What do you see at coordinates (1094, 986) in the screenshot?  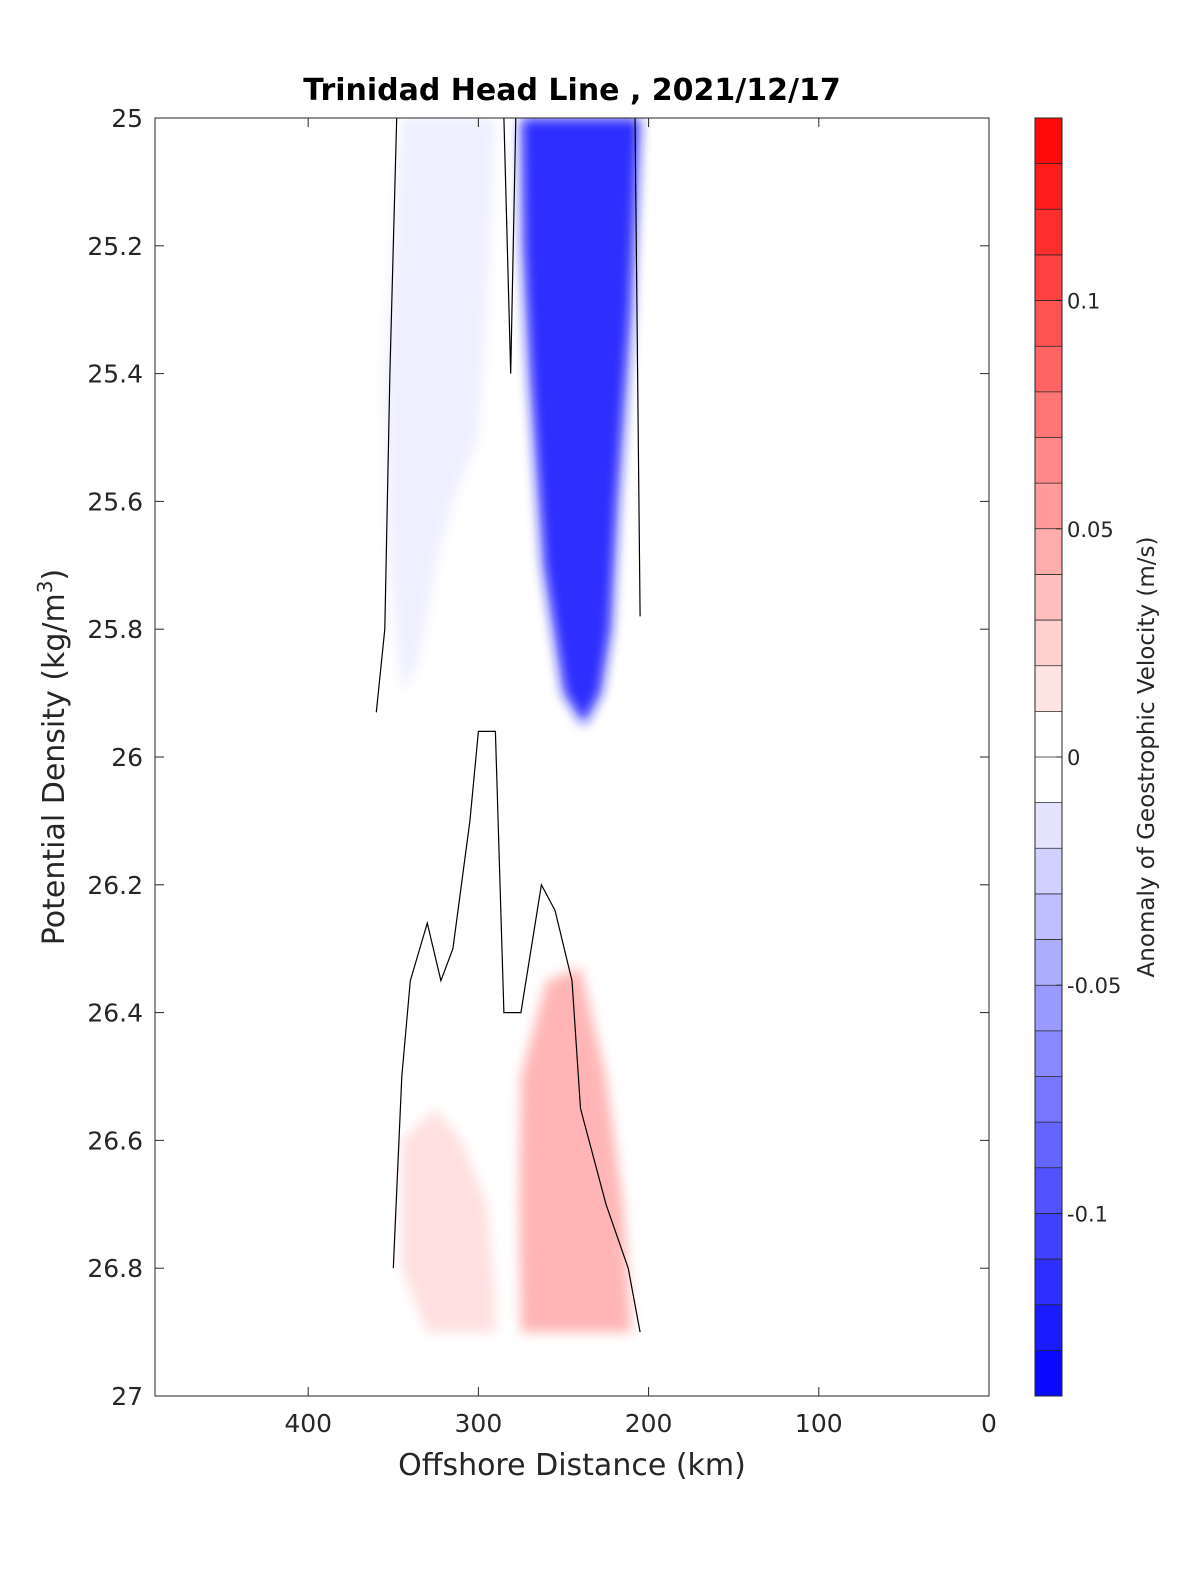 I see `colorbar-tick-label: -0.05` at bounding box center [1094, 986].